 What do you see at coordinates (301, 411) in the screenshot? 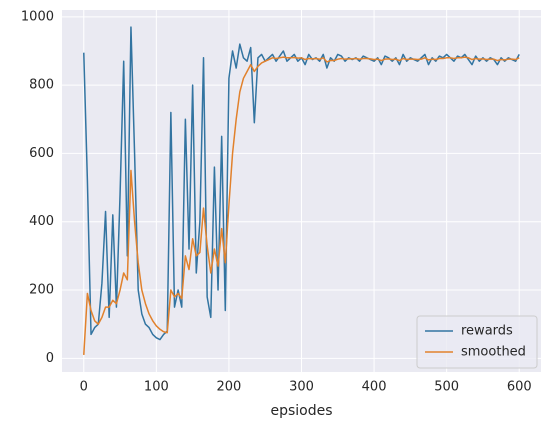
I see `x-axis-label: epsiodes` at bounding box center [301, 411].